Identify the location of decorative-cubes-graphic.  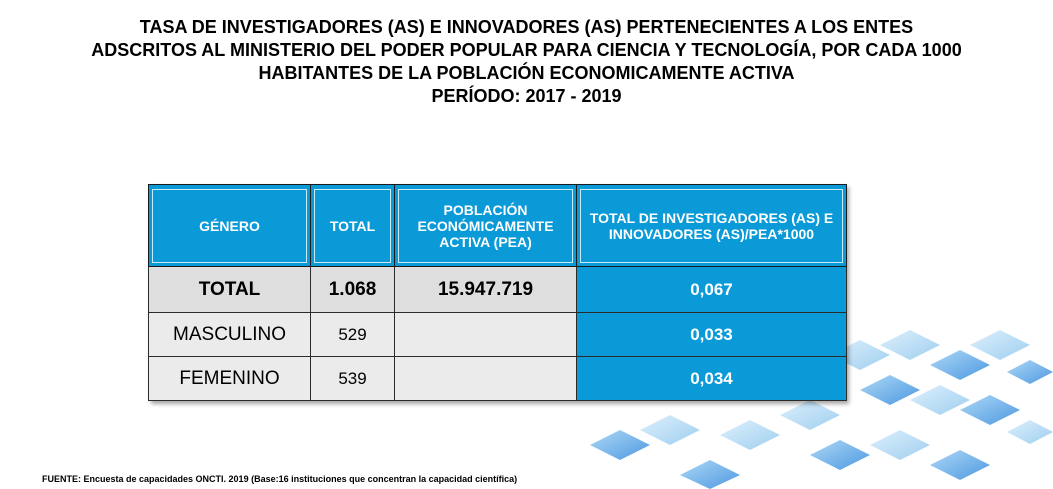
(821, 409).